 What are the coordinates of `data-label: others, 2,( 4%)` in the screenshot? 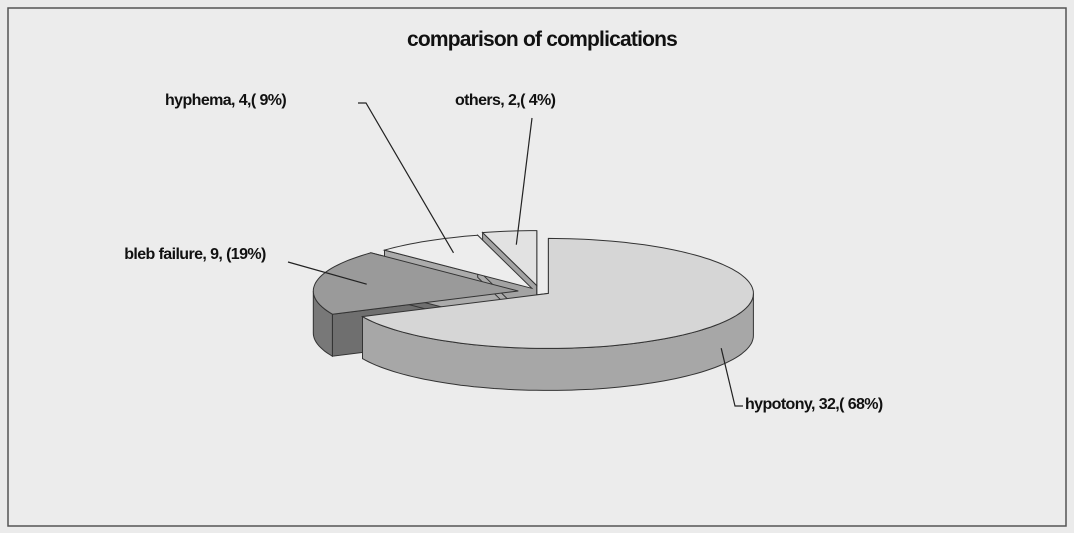 It's located at (505, 100).